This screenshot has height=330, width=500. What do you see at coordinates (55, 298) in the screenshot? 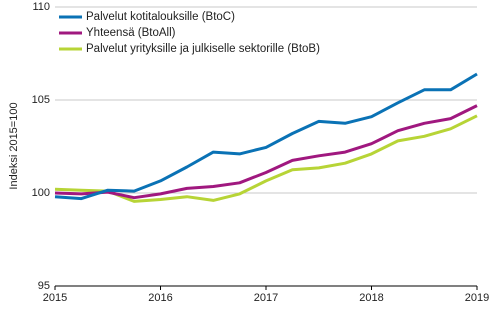
I see `x-tick-label: 2015` at bounding box center [55, 298].